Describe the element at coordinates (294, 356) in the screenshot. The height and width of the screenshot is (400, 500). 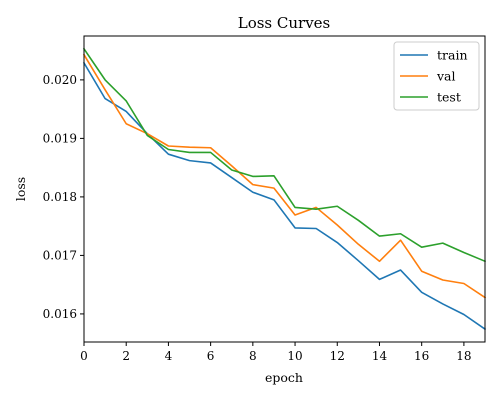
I see `x-tick-label: 10` at that location.